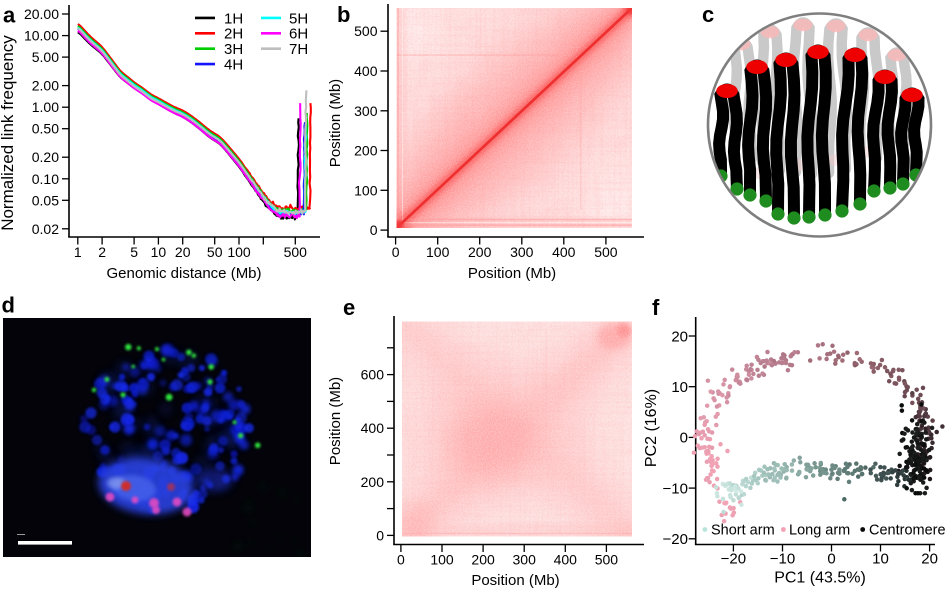 Image resolution: width=946 pixels, height=596 pixels. What do you see at coordinates (298, 49) in the screenshot?
I see `svg-text: 7H` at bounding box center [298, 49].